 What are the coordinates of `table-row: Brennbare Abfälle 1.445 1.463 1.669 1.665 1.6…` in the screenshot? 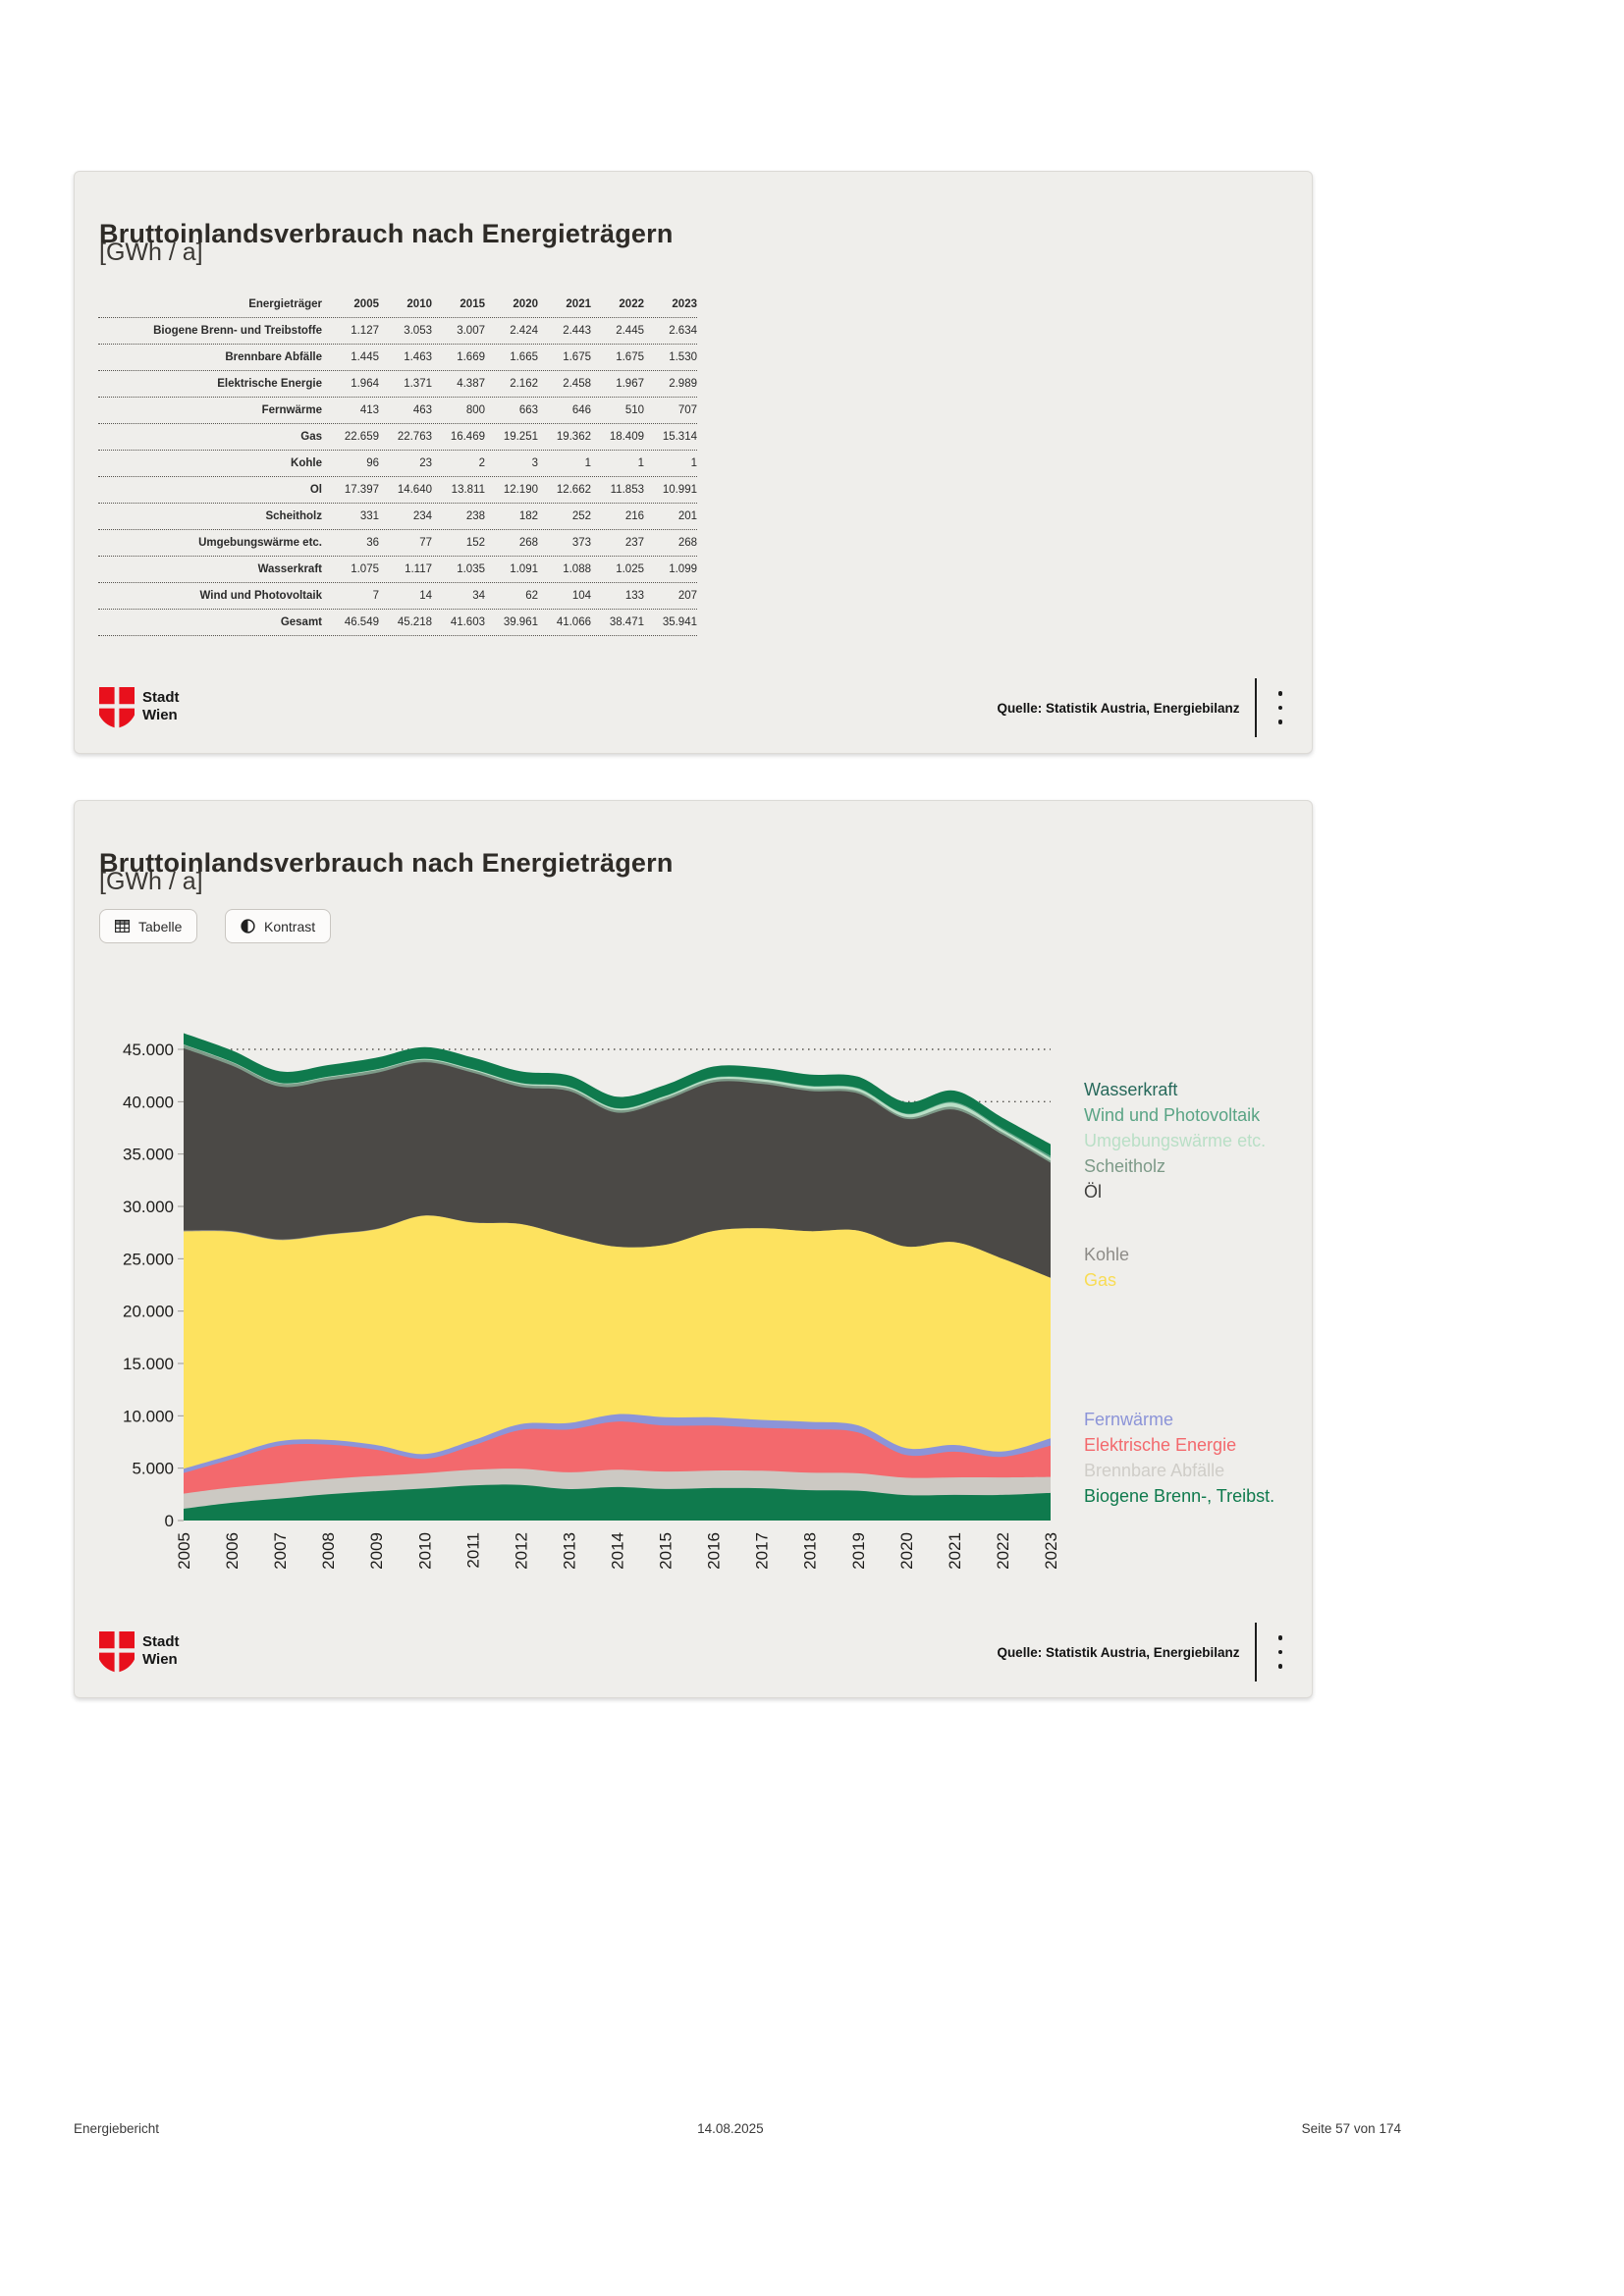 It's located at (397, 358).